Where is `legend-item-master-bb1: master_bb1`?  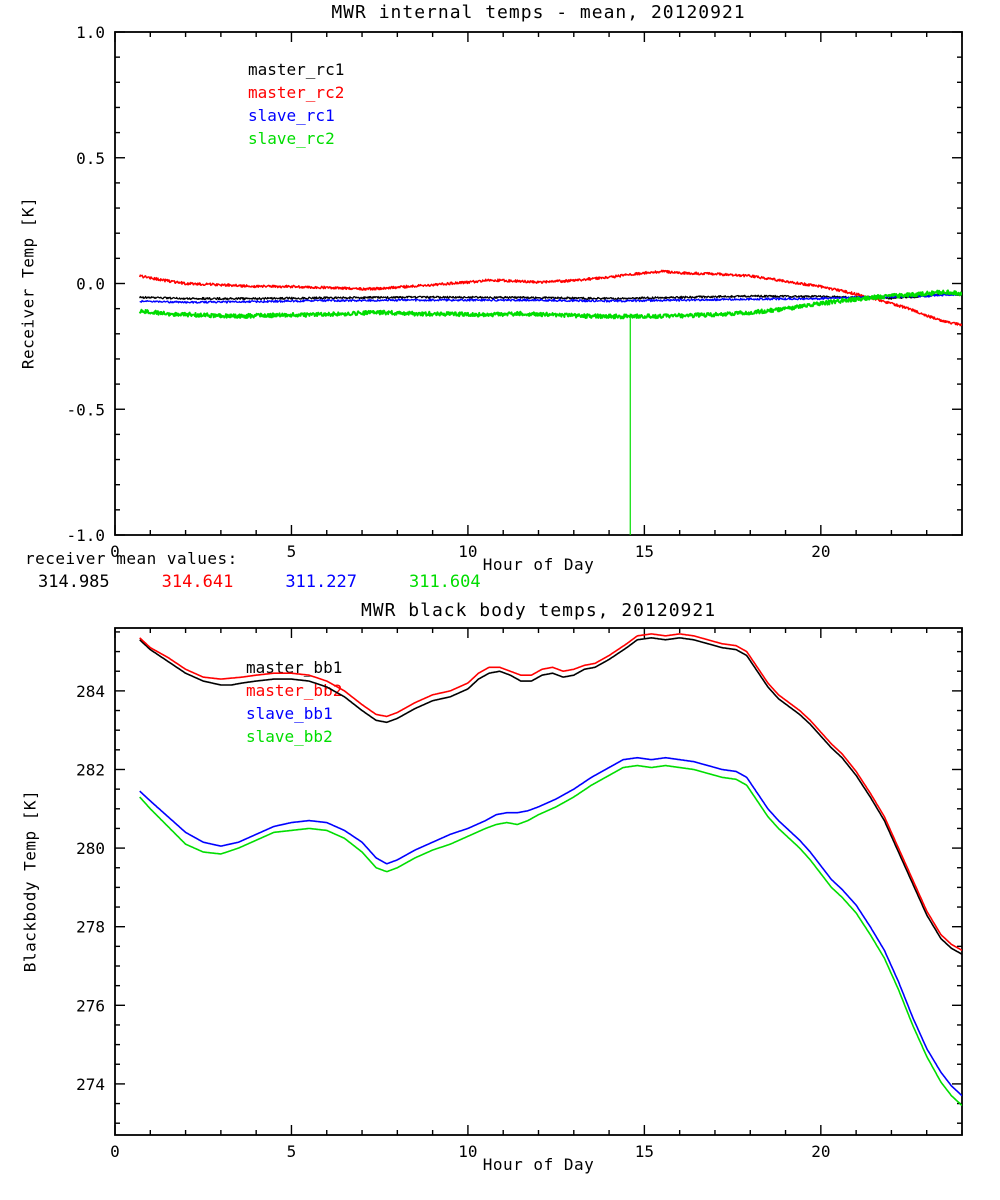 legend-item-master-bb1: master_bb1 is located at coordinates (294, 667).